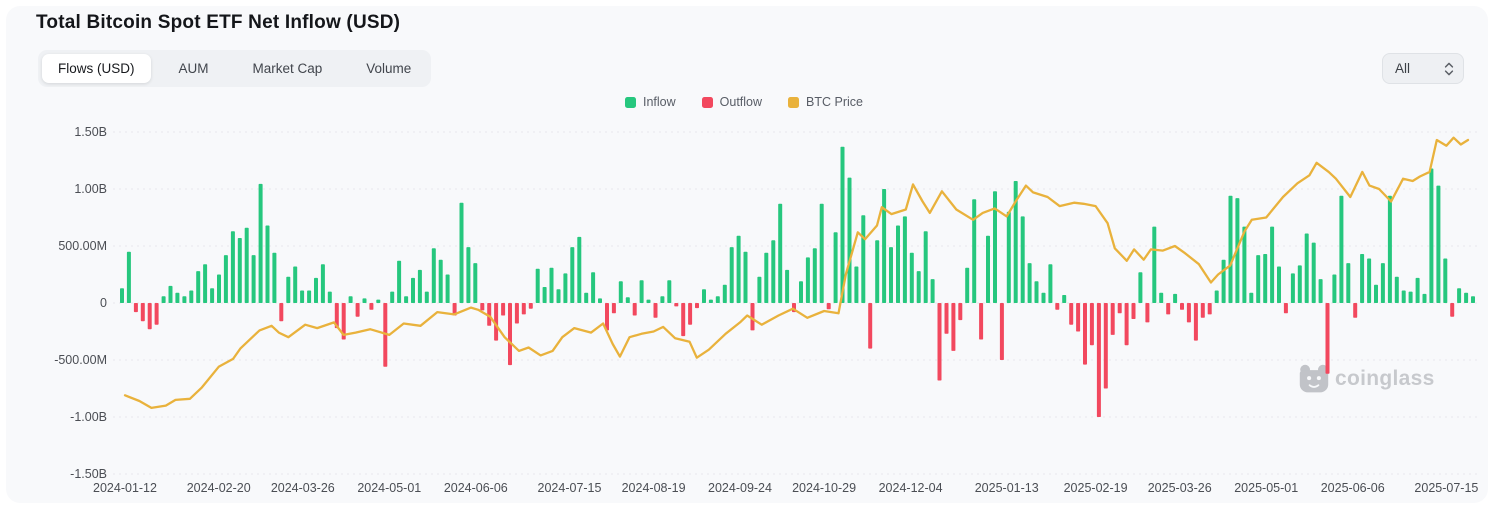  I want to click on svg-text: 500.00M, so click(82, 246).